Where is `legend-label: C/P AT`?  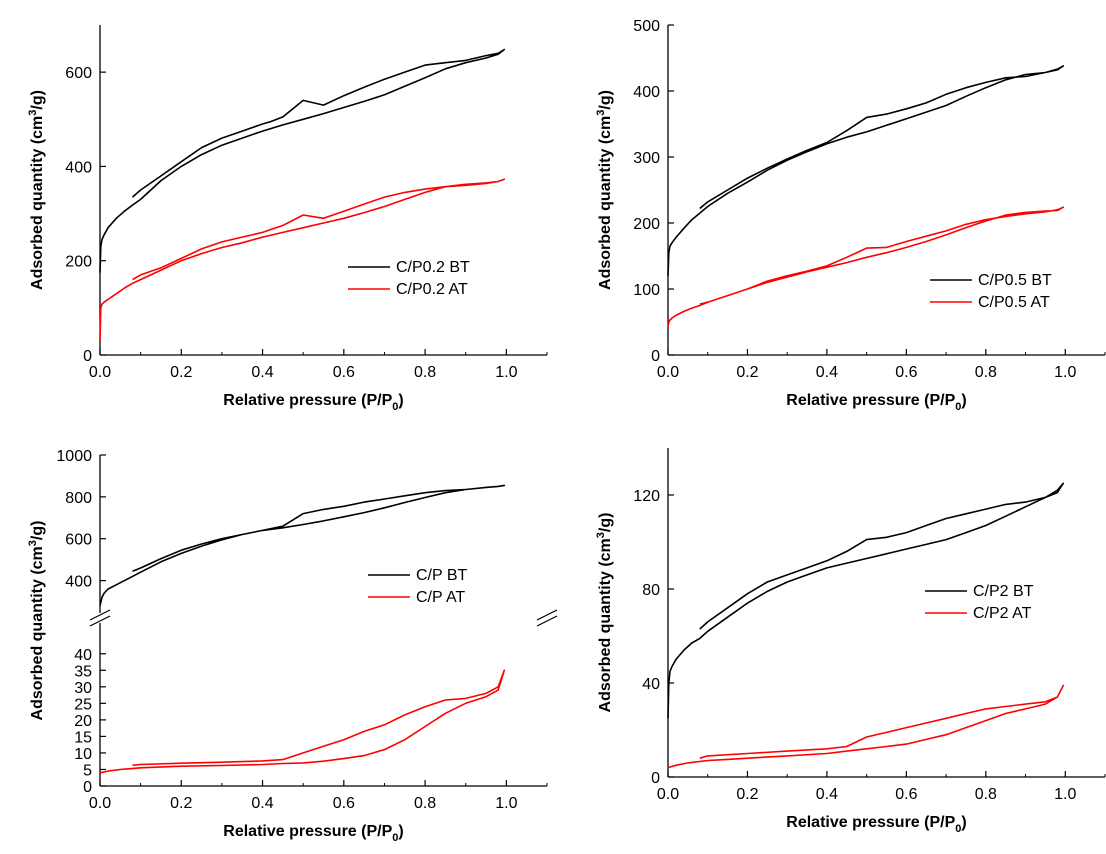 legend-label: C/P AT is located at coordinates (440, 597).